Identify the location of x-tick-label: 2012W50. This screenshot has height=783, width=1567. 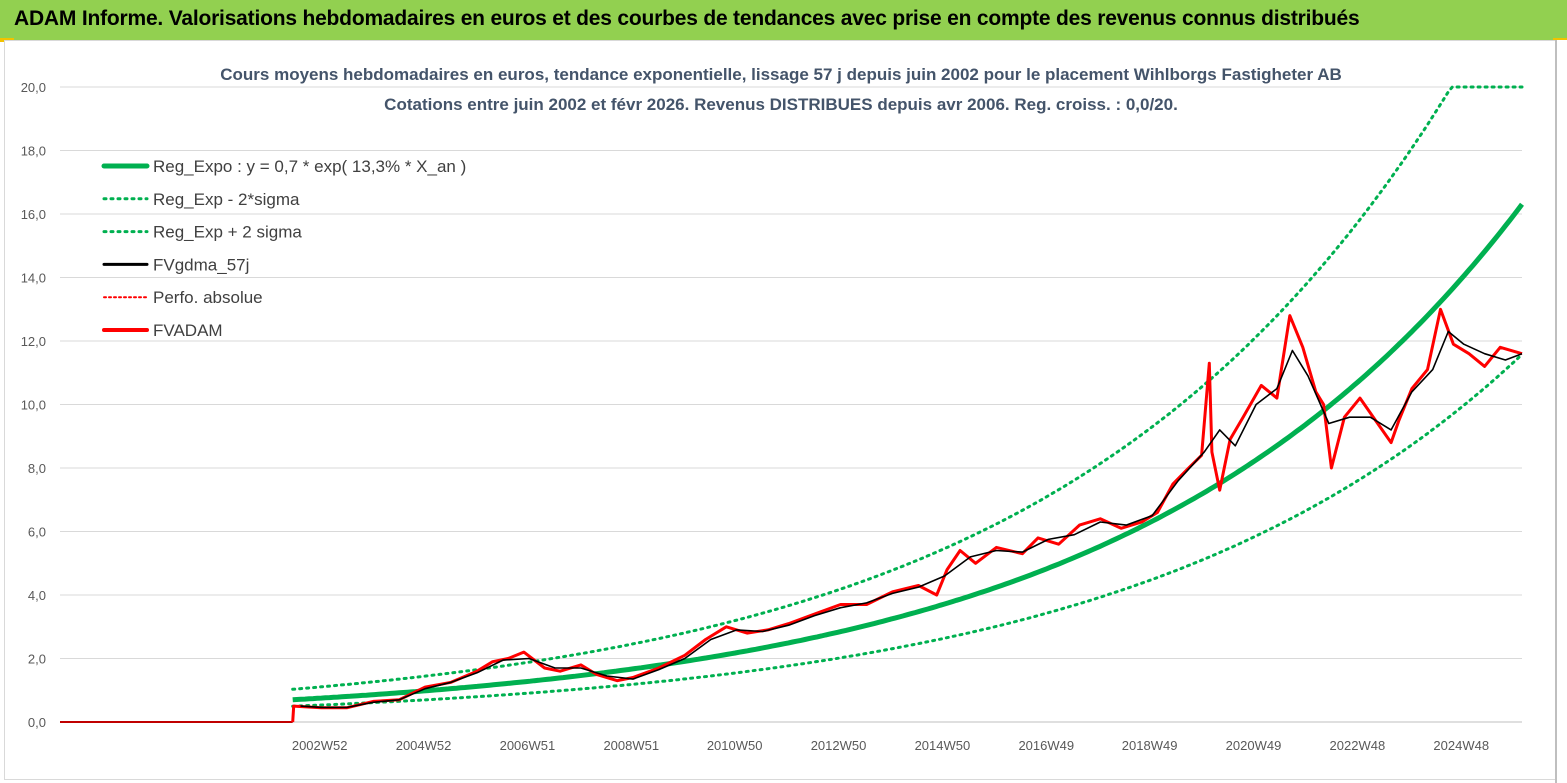
(839, 745).